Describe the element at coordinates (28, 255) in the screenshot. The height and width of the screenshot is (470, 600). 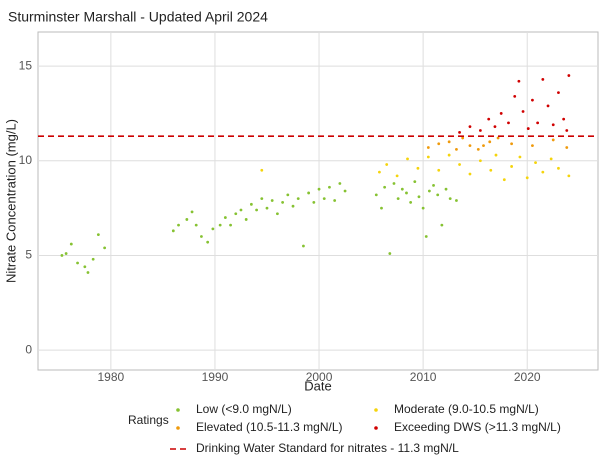
I see `y-tick-label: 5` at that location.